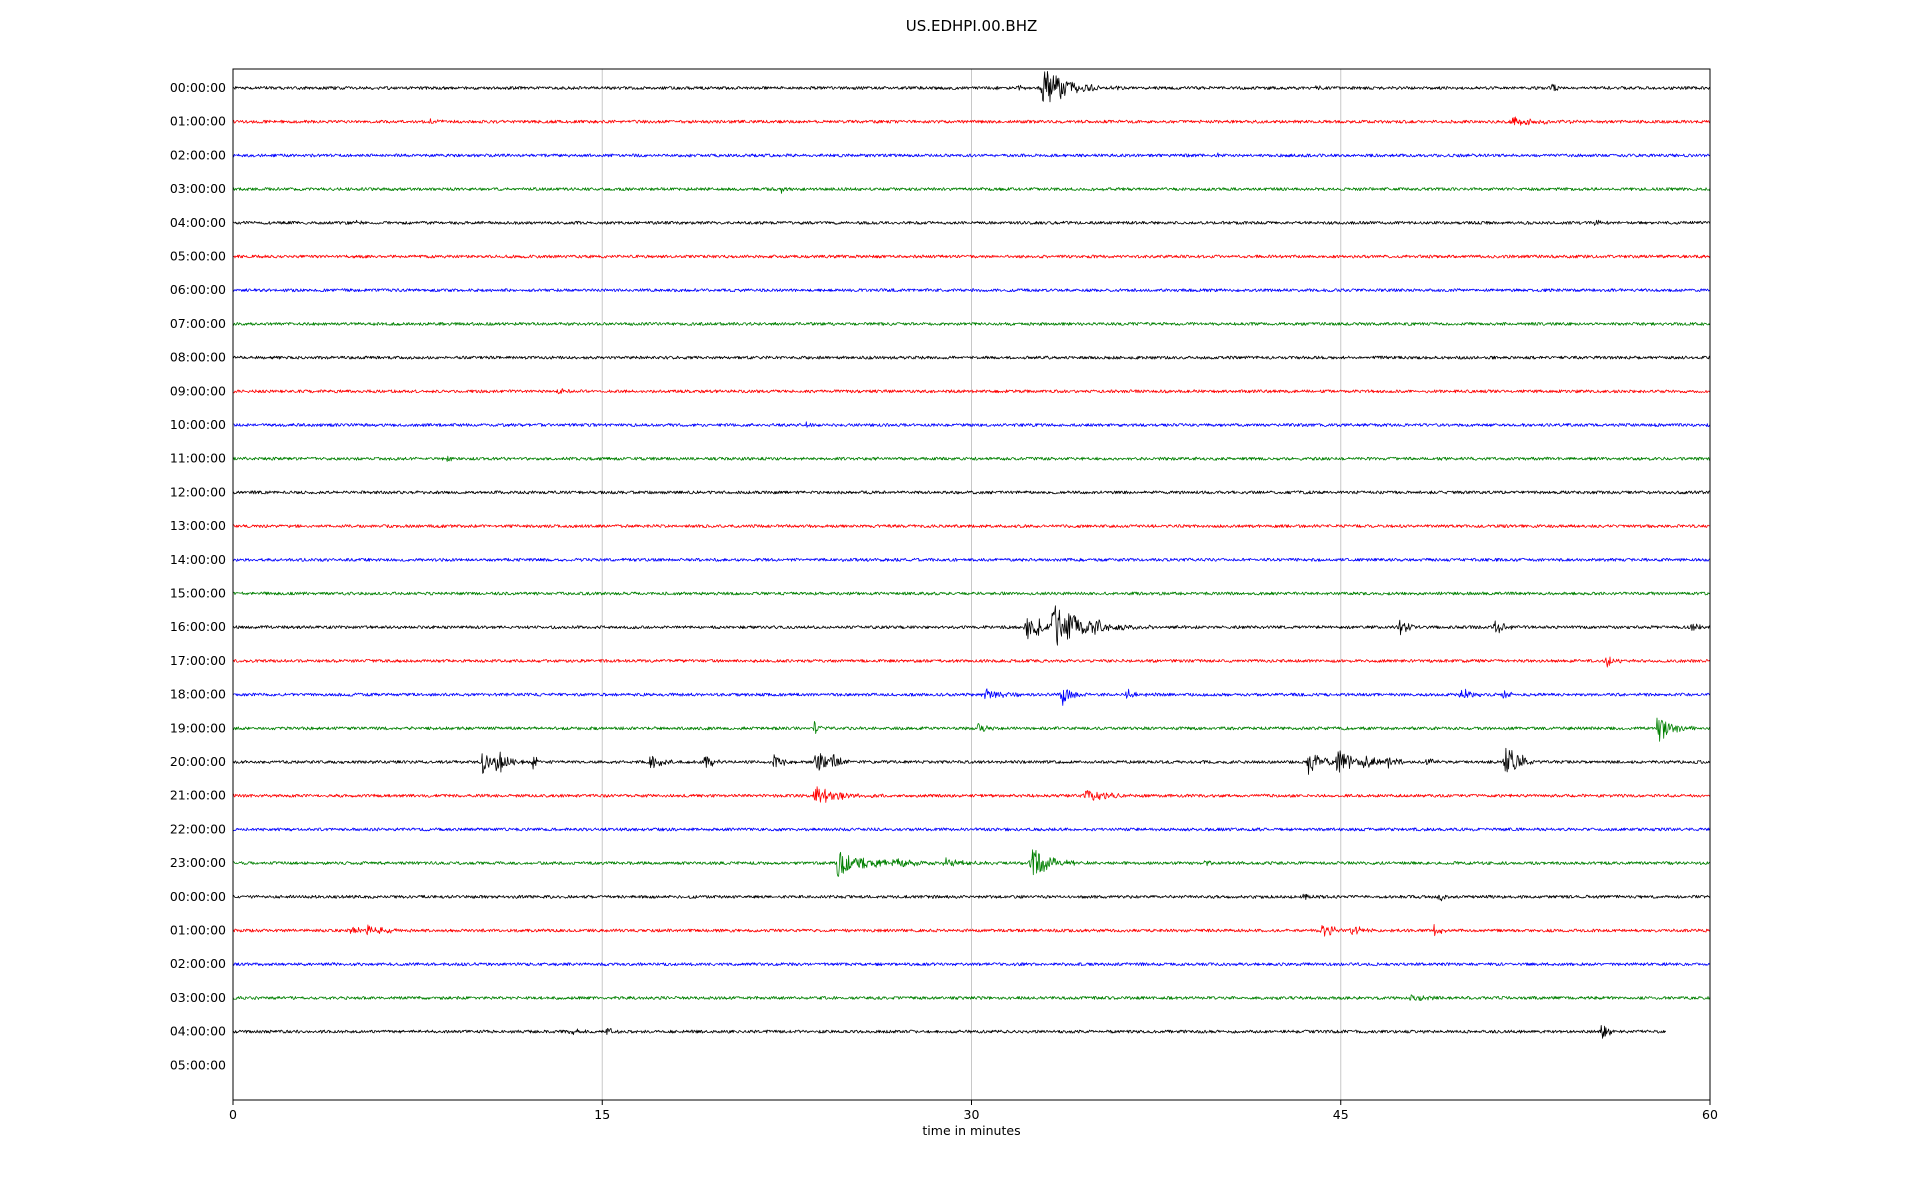  I want to click on x-axis-title: time in minutes, so click(971, 1130).